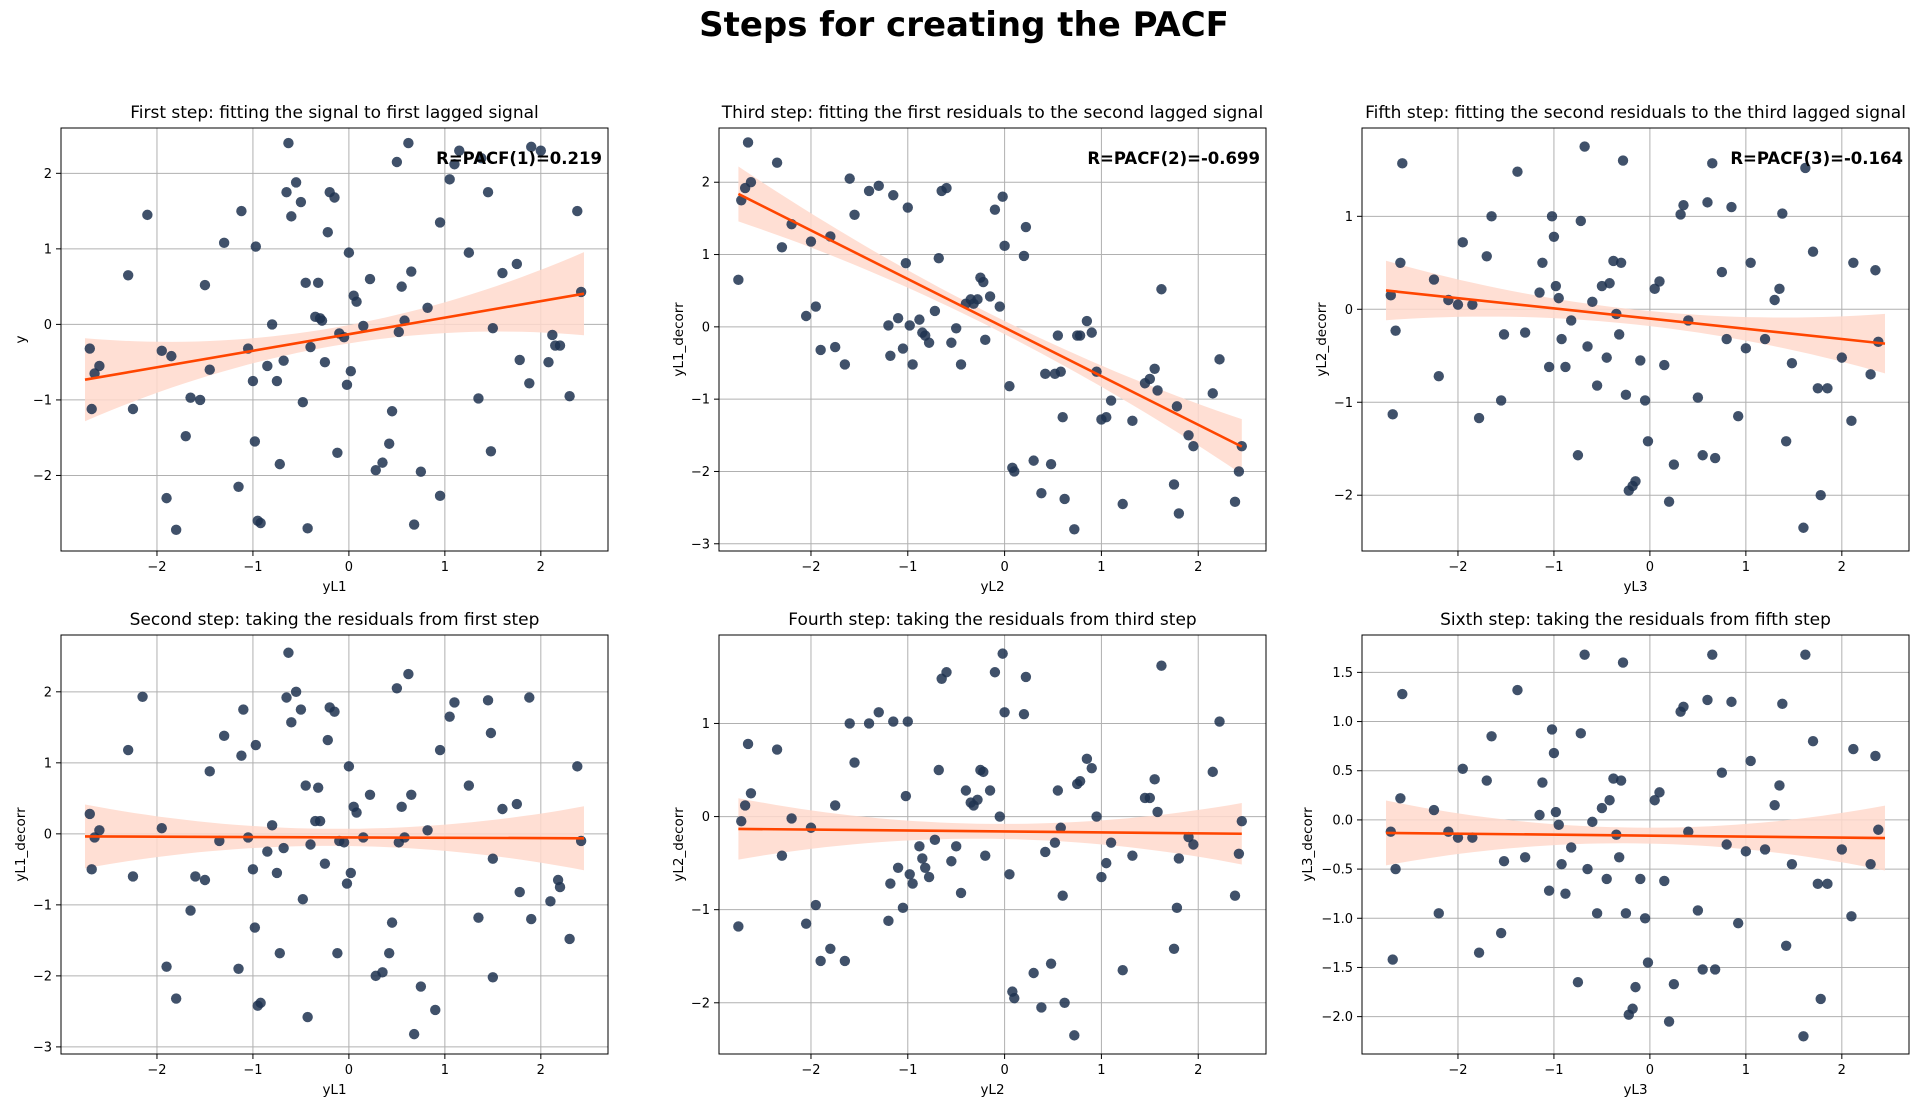  Describe the element at coordinates (445, 1070) in the screenshot. I see `x-tick-label: 1` at that location.